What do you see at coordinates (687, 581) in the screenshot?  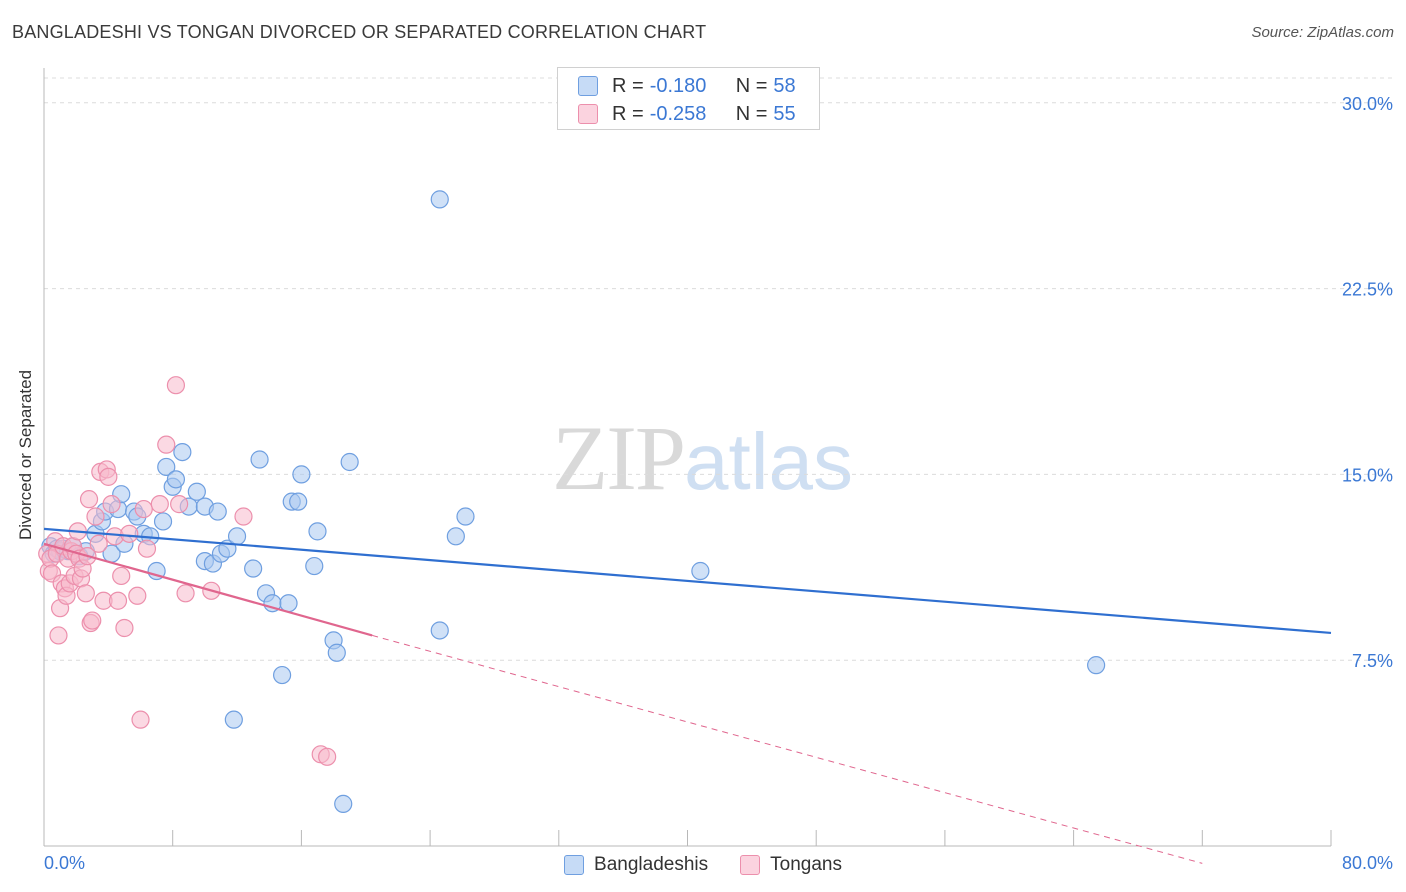 I see `bangladeshi-trend-line` at bounding box center [687, 581].